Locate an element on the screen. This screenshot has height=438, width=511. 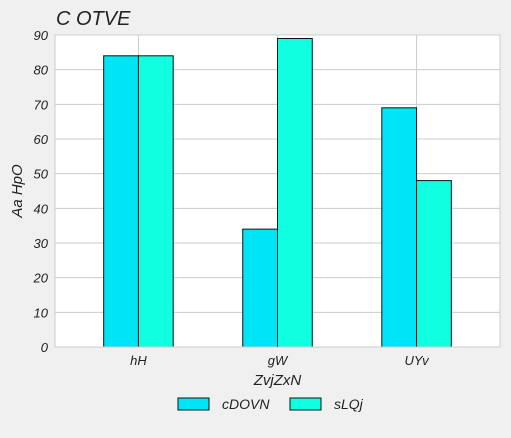
y-tick-label: 40 is located at coordinates (41, 208).